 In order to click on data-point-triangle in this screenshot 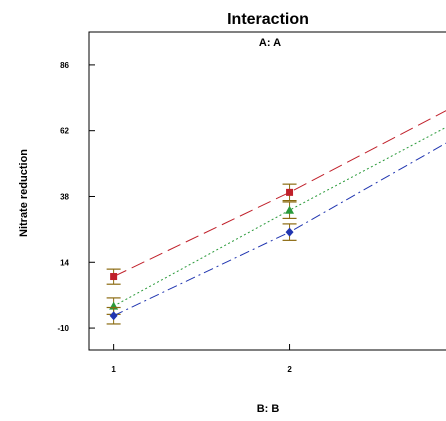, I will do `click(290, 209)`.